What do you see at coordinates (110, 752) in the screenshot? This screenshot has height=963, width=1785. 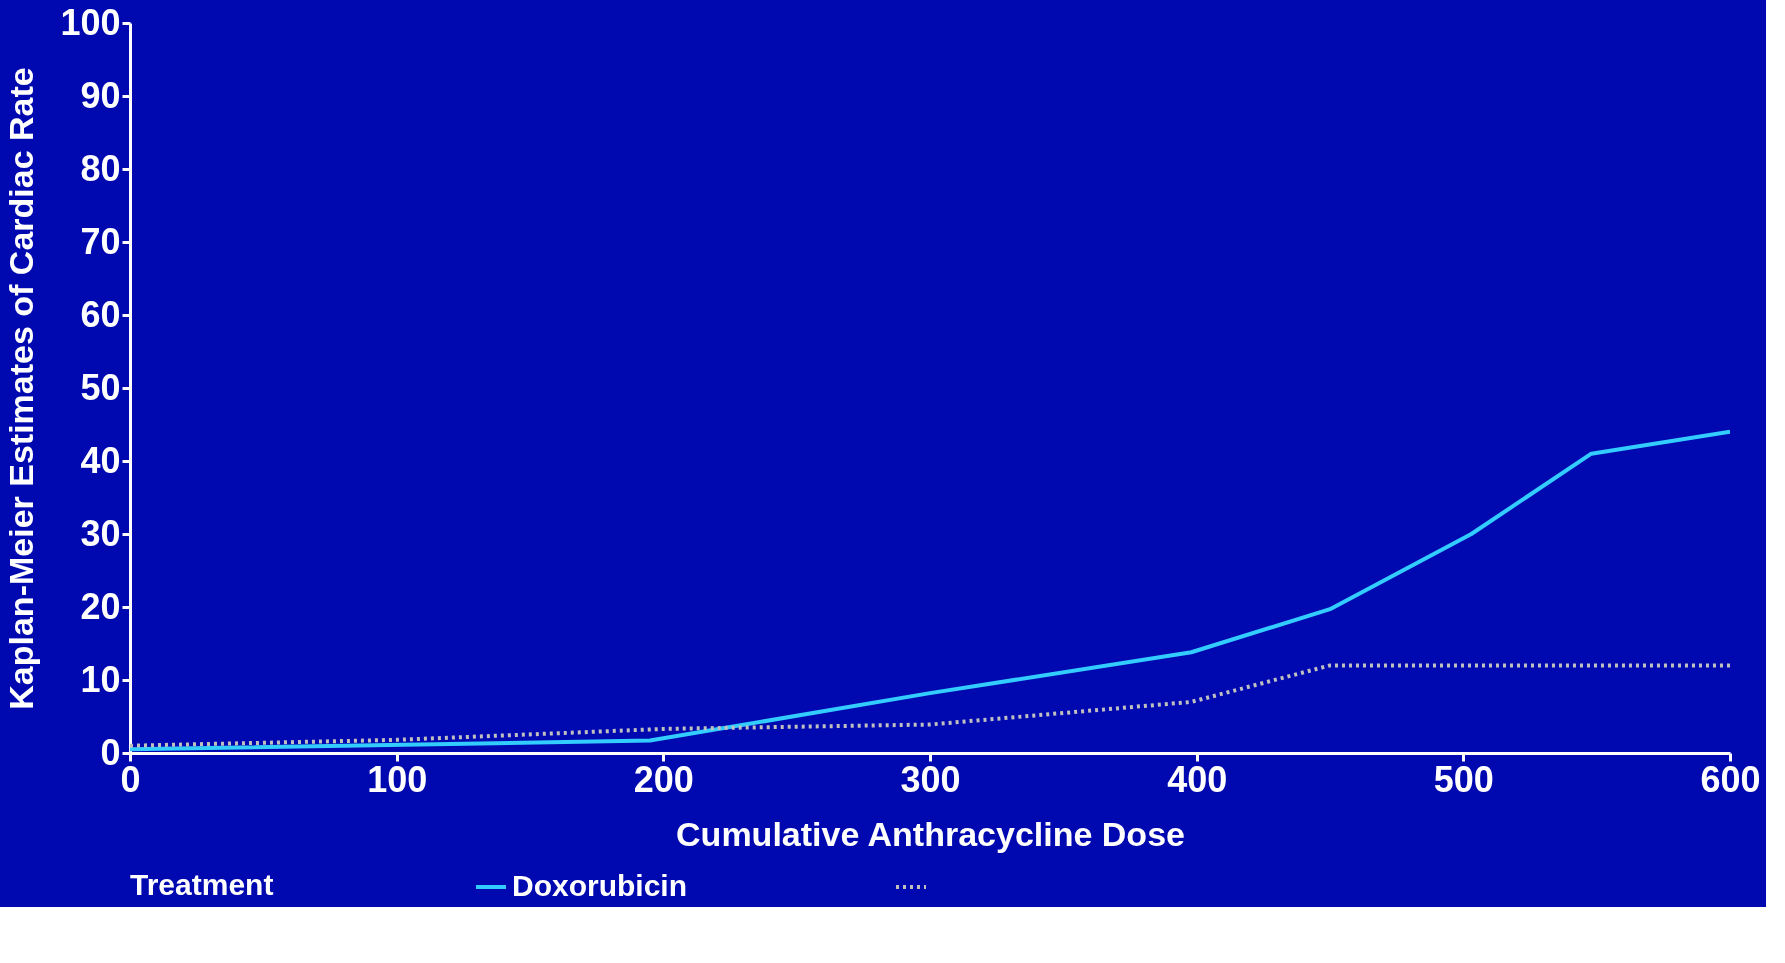 I see `y-tick-label: 0` at bounding box center [110, 752].